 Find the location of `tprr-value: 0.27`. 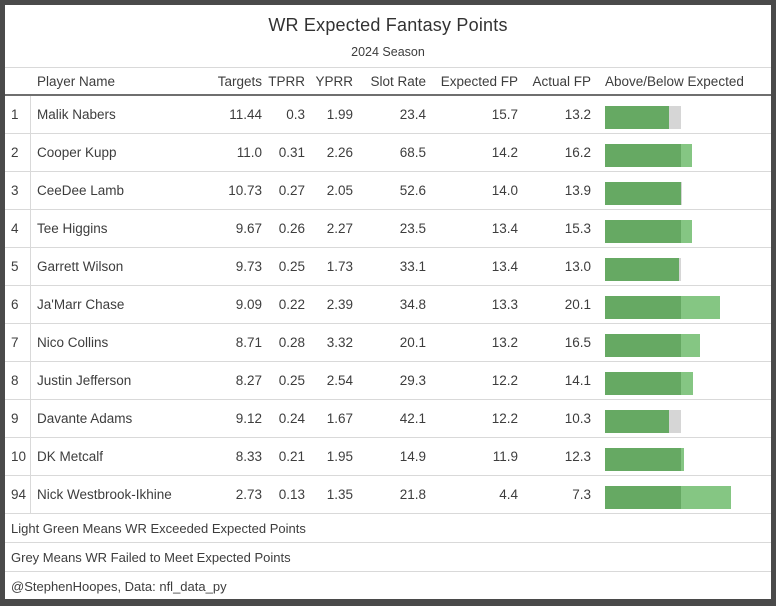

tprr-value: 0.27 is located at coordinates (291, 190).